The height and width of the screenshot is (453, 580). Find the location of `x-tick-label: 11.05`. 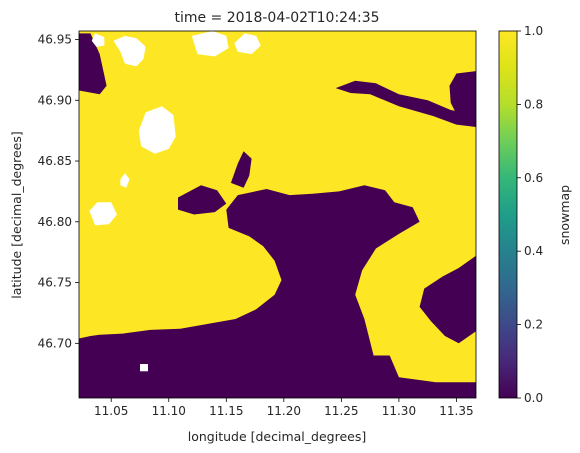

x-tick-label: 11.05 is located at coordinates (111, 411).